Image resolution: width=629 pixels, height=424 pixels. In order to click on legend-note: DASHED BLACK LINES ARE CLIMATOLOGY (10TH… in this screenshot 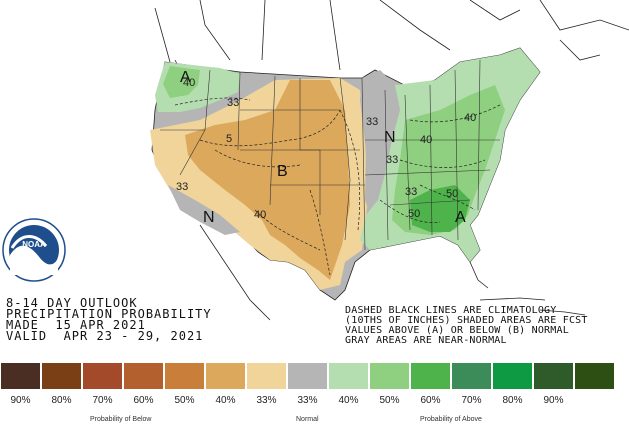, I will do `click(466, 326)`.